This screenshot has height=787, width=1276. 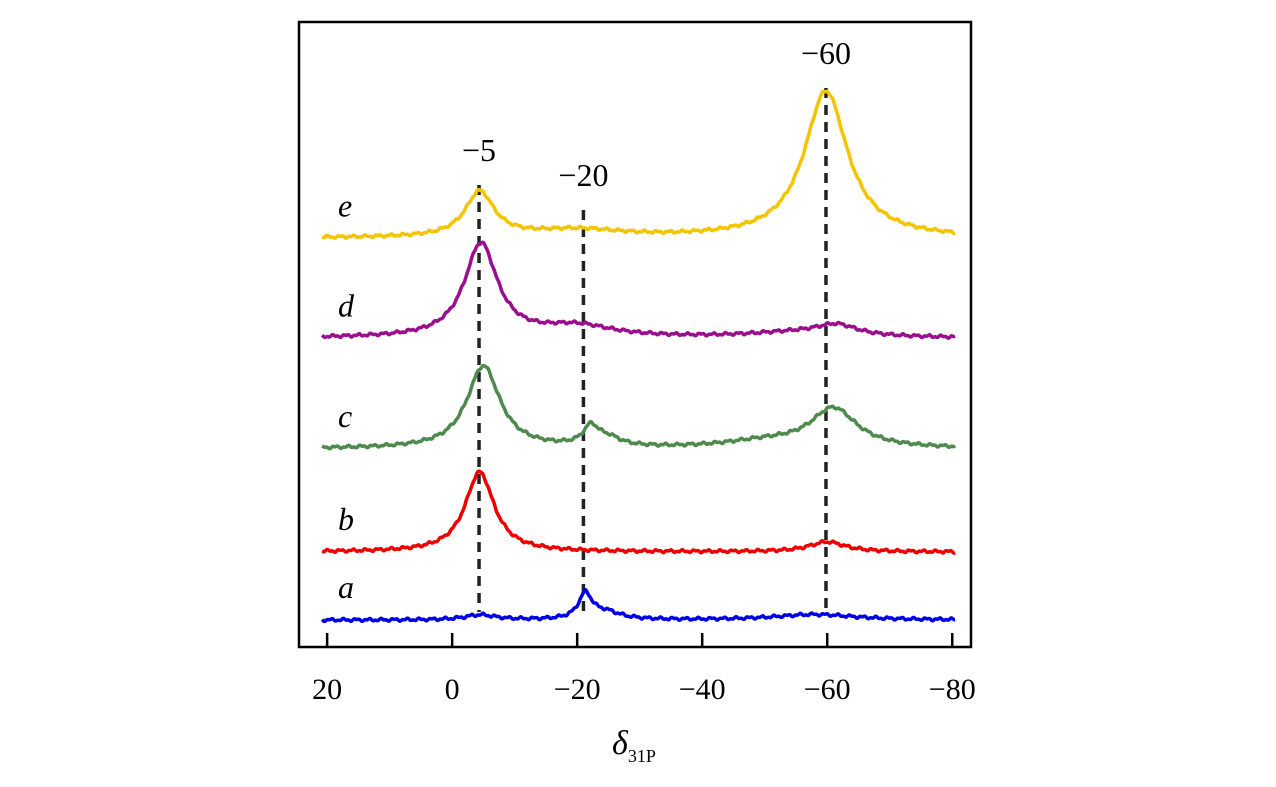 What do you see at coordinates (346, 519) in the screenshot?
I see `trace-label-b: b` at bounding box center [346, 519].